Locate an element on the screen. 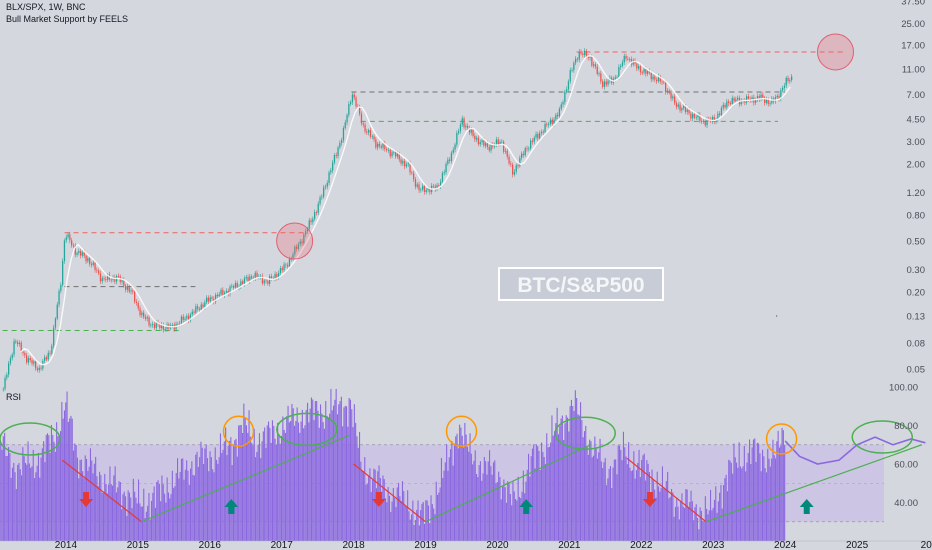  rsi-highlight-ellipse is located at coordinates (882, 437).